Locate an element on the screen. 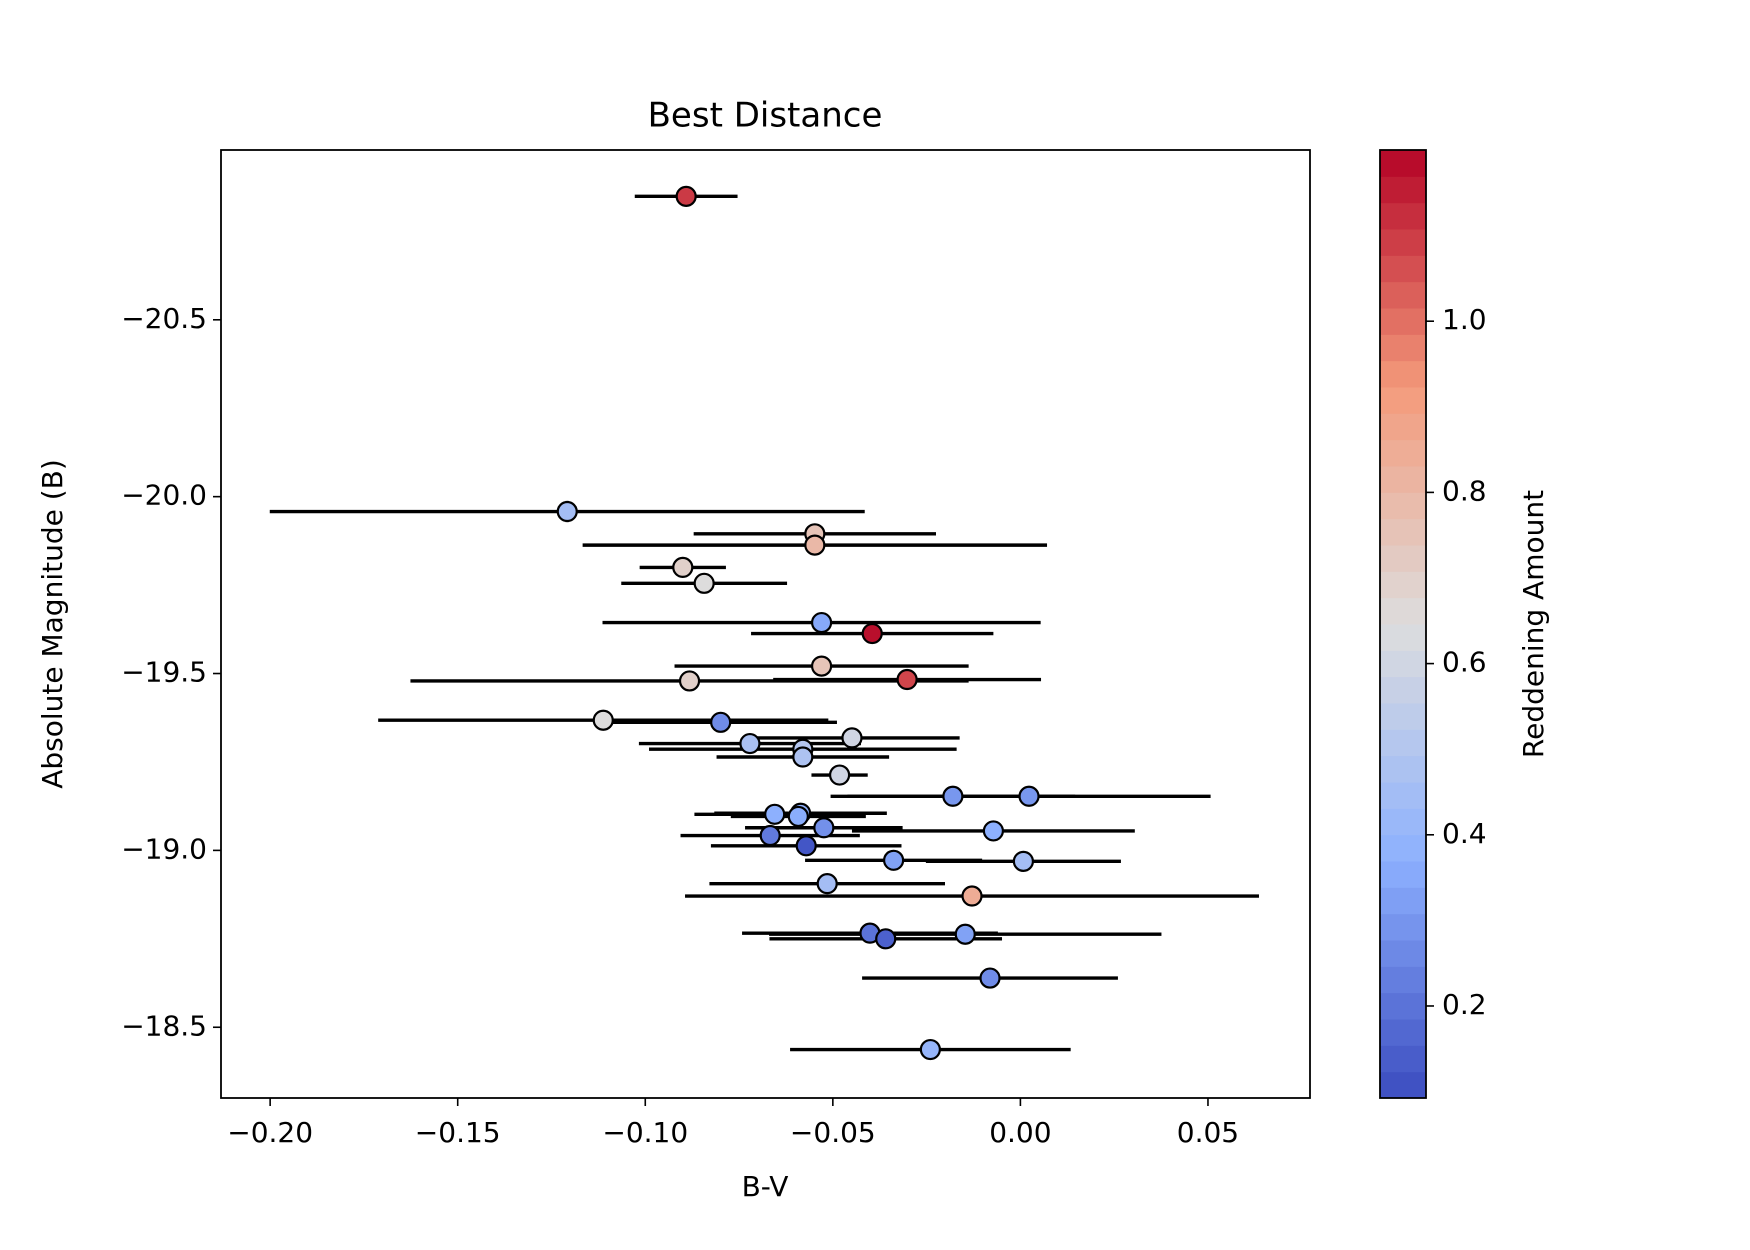 This screenshot has width=1750, height=1250. colorbar-frame is located at coordinates (1403, 624).